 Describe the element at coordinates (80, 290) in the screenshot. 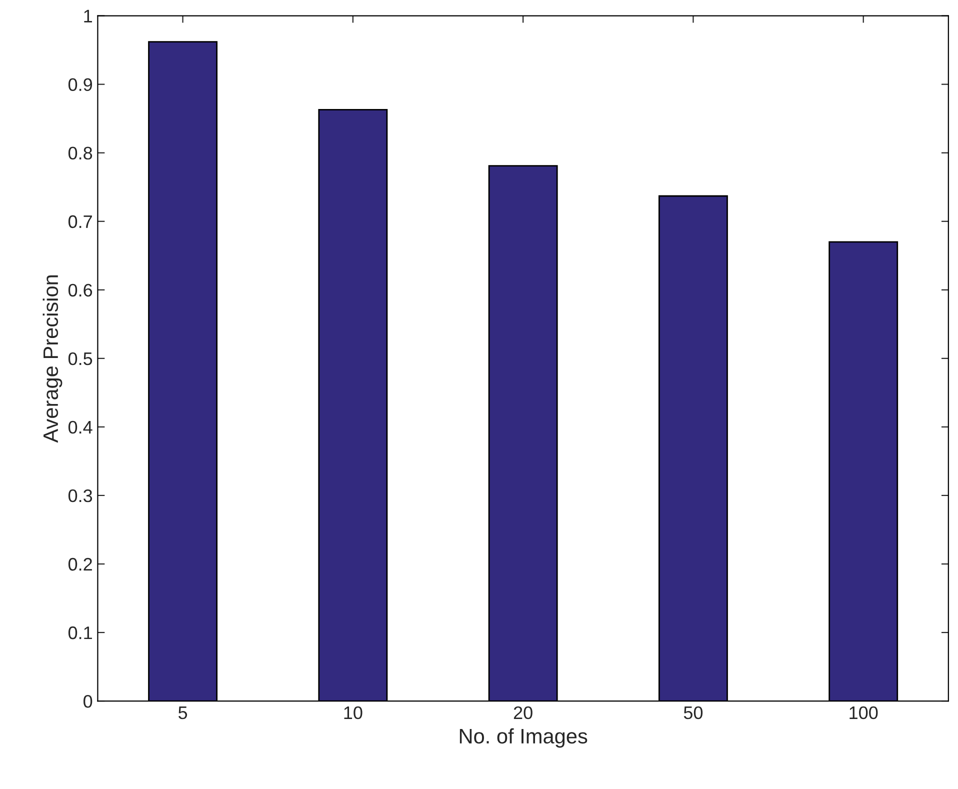

I see `y-tick-label: 0.6` at that location.